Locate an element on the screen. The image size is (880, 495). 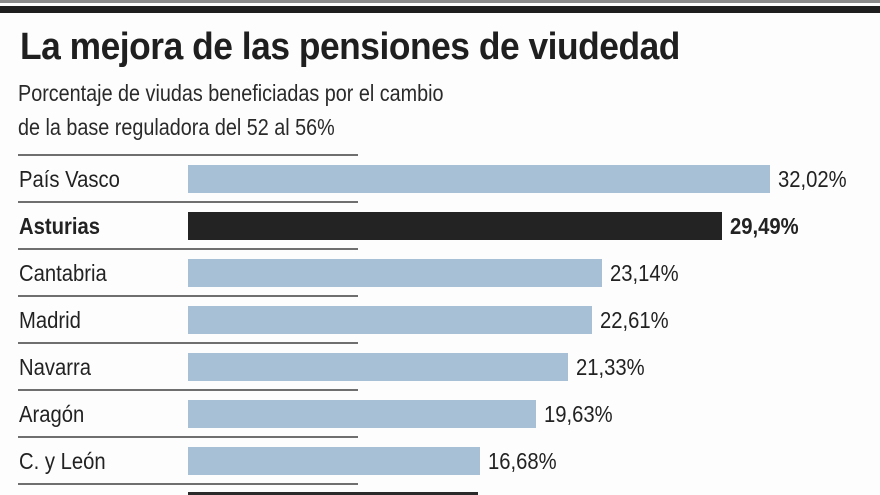
value-label: 32,02% is located at coordinates (812, 179).